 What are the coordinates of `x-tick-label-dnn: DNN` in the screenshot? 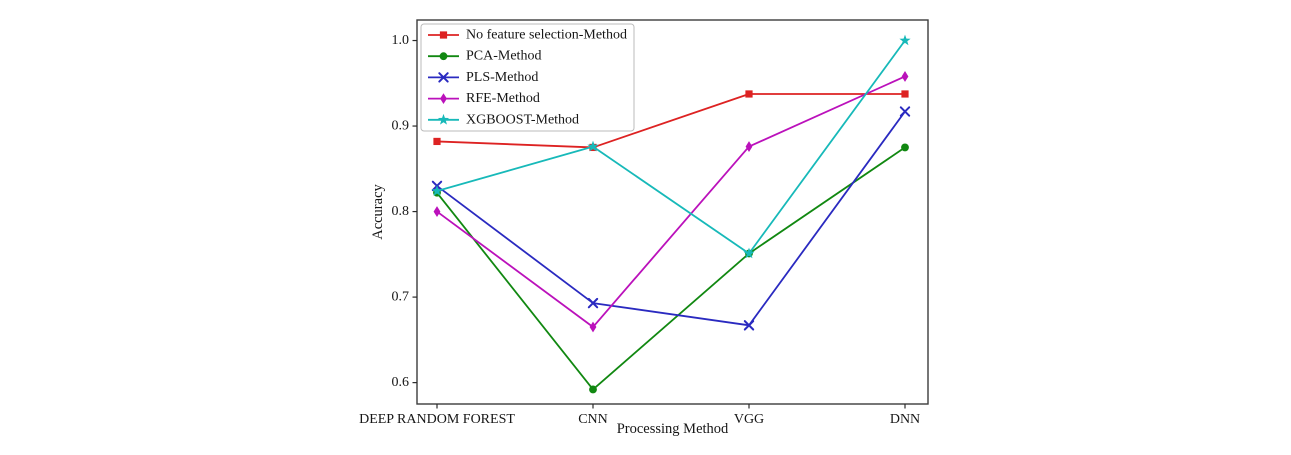 It's located at (905, 419).